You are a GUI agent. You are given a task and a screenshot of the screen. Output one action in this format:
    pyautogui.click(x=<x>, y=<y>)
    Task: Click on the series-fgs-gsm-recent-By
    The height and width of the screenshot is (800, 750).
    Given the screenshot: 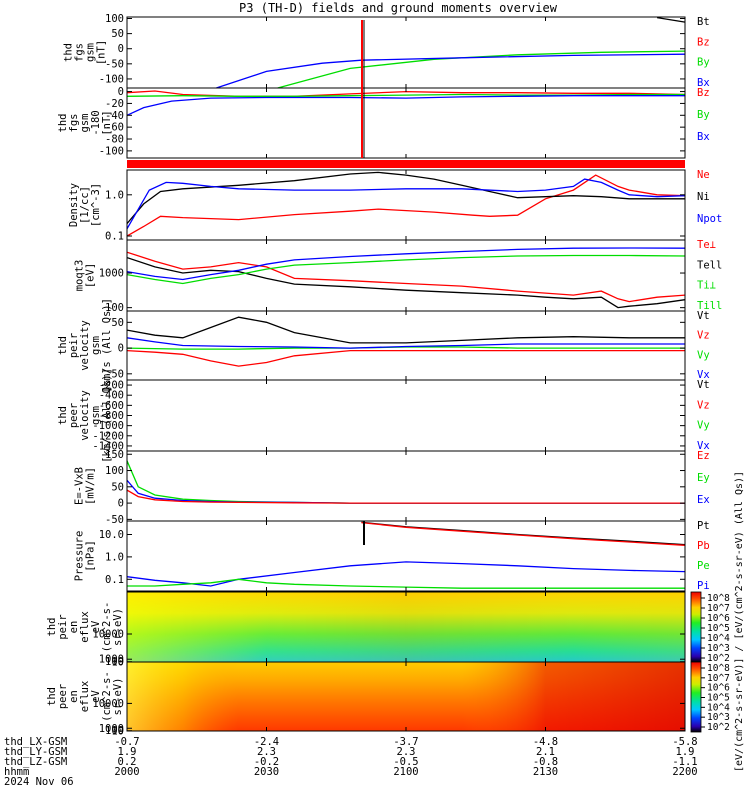 What is the action you would take?
    pyautogui.click(x=405, y=95)
    